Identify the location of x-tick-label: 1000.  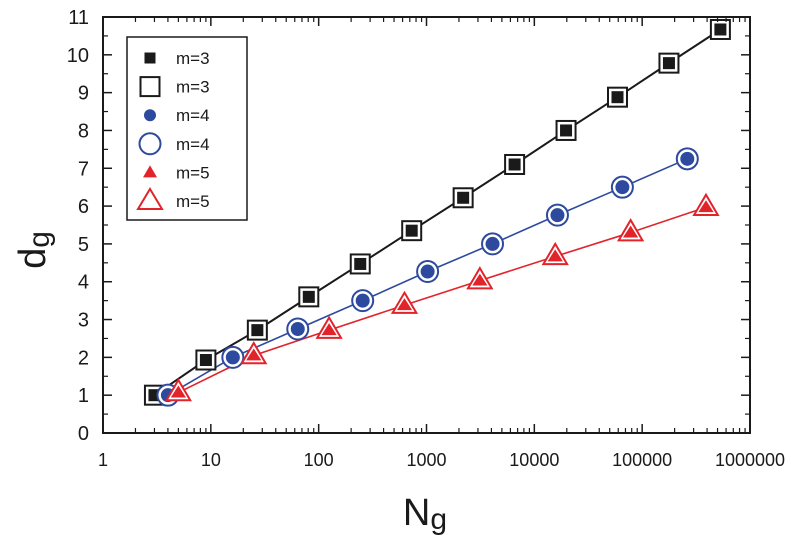
(426, 460).